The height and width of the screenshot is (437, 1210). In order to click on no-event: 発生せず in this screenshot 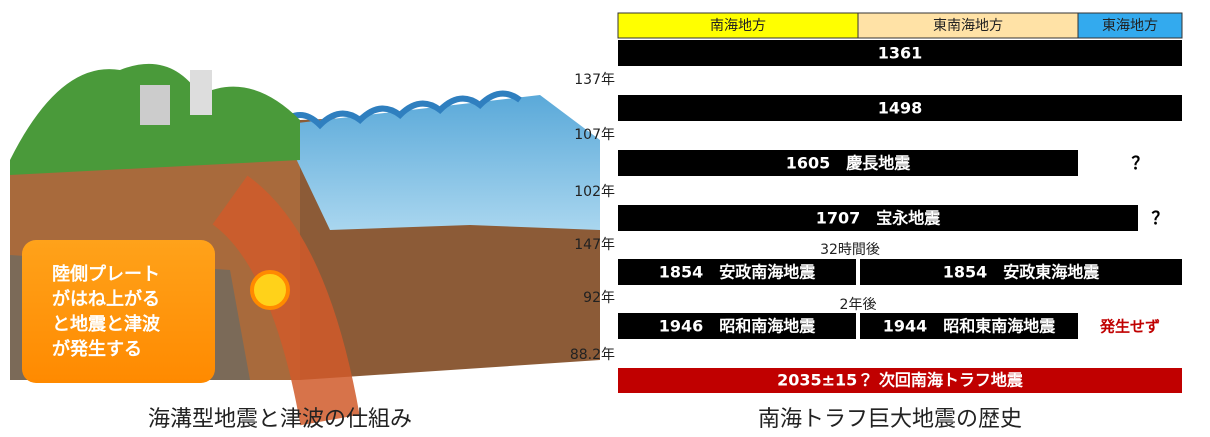, I will do `click(1129, 327)`.